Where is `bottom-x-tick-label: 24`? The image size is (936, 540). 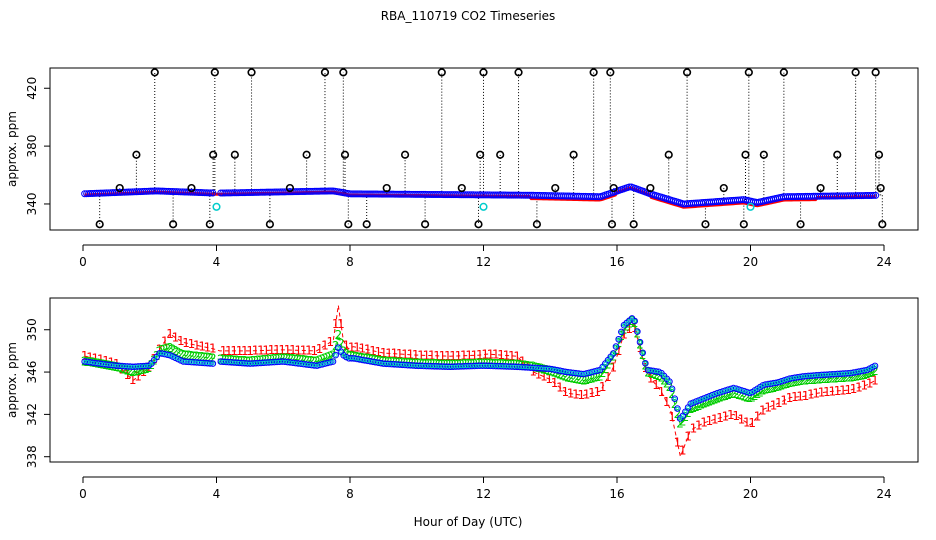
bottom-x-tick-label: 24 is located at coordinates (883, 494).